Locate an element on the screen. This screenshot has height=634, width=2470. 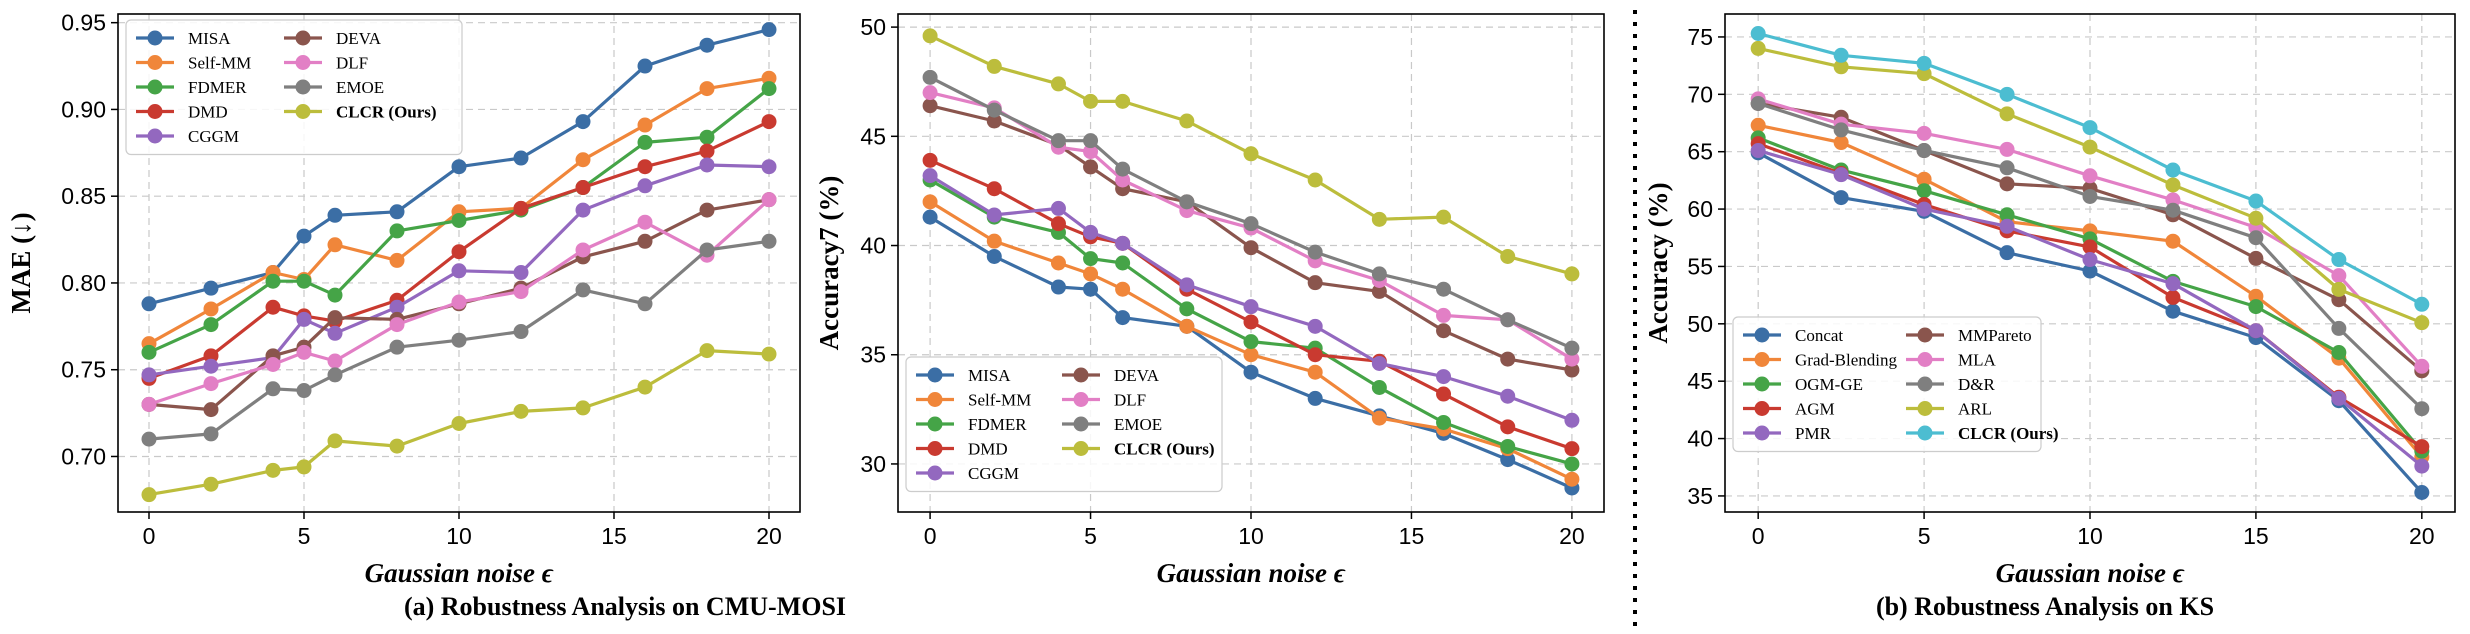
y-tick-label: 60 is located at coordinates (1700, 209).